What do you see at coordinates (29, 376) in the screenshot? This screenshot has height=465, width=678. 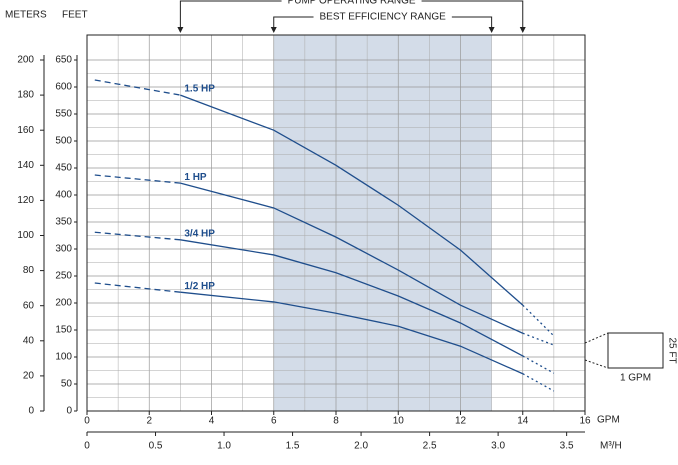 I see `y2-tick-label: 20` at bounding box center [29, 376].